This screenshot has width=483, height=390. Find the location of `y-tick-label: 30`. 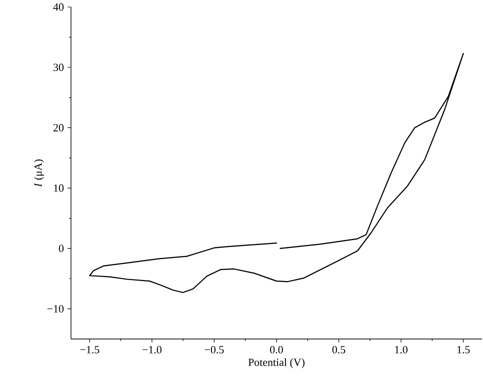

y-tick-label: 30 is located at coordinates (59, 68).